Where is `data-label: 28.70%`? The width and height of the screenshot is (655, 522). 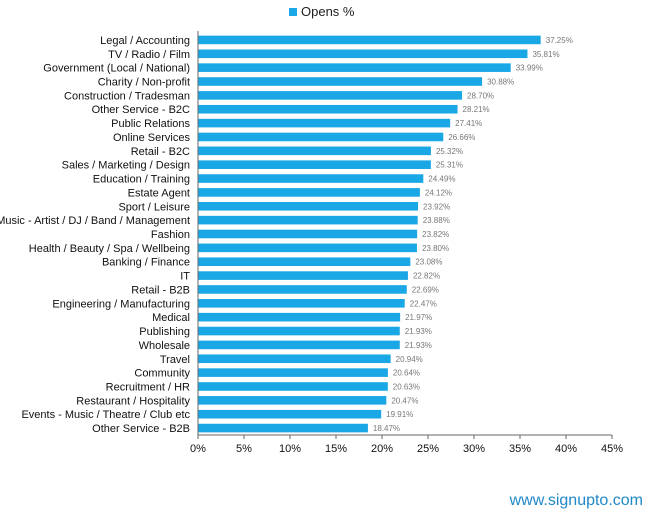
data-label: 28.70% is located at coordinates (480, 95).